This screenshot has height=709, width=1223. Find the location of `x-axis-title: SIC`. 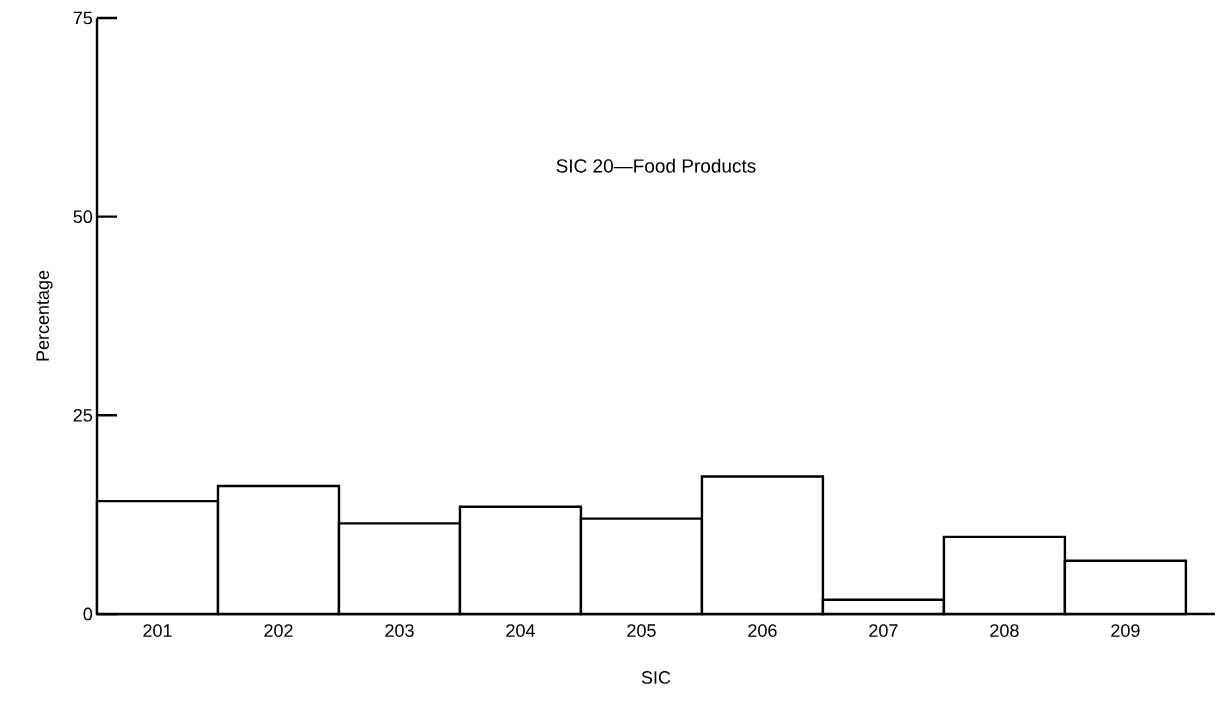

x-axis-title: SIC is located at coordinates (656, 677).